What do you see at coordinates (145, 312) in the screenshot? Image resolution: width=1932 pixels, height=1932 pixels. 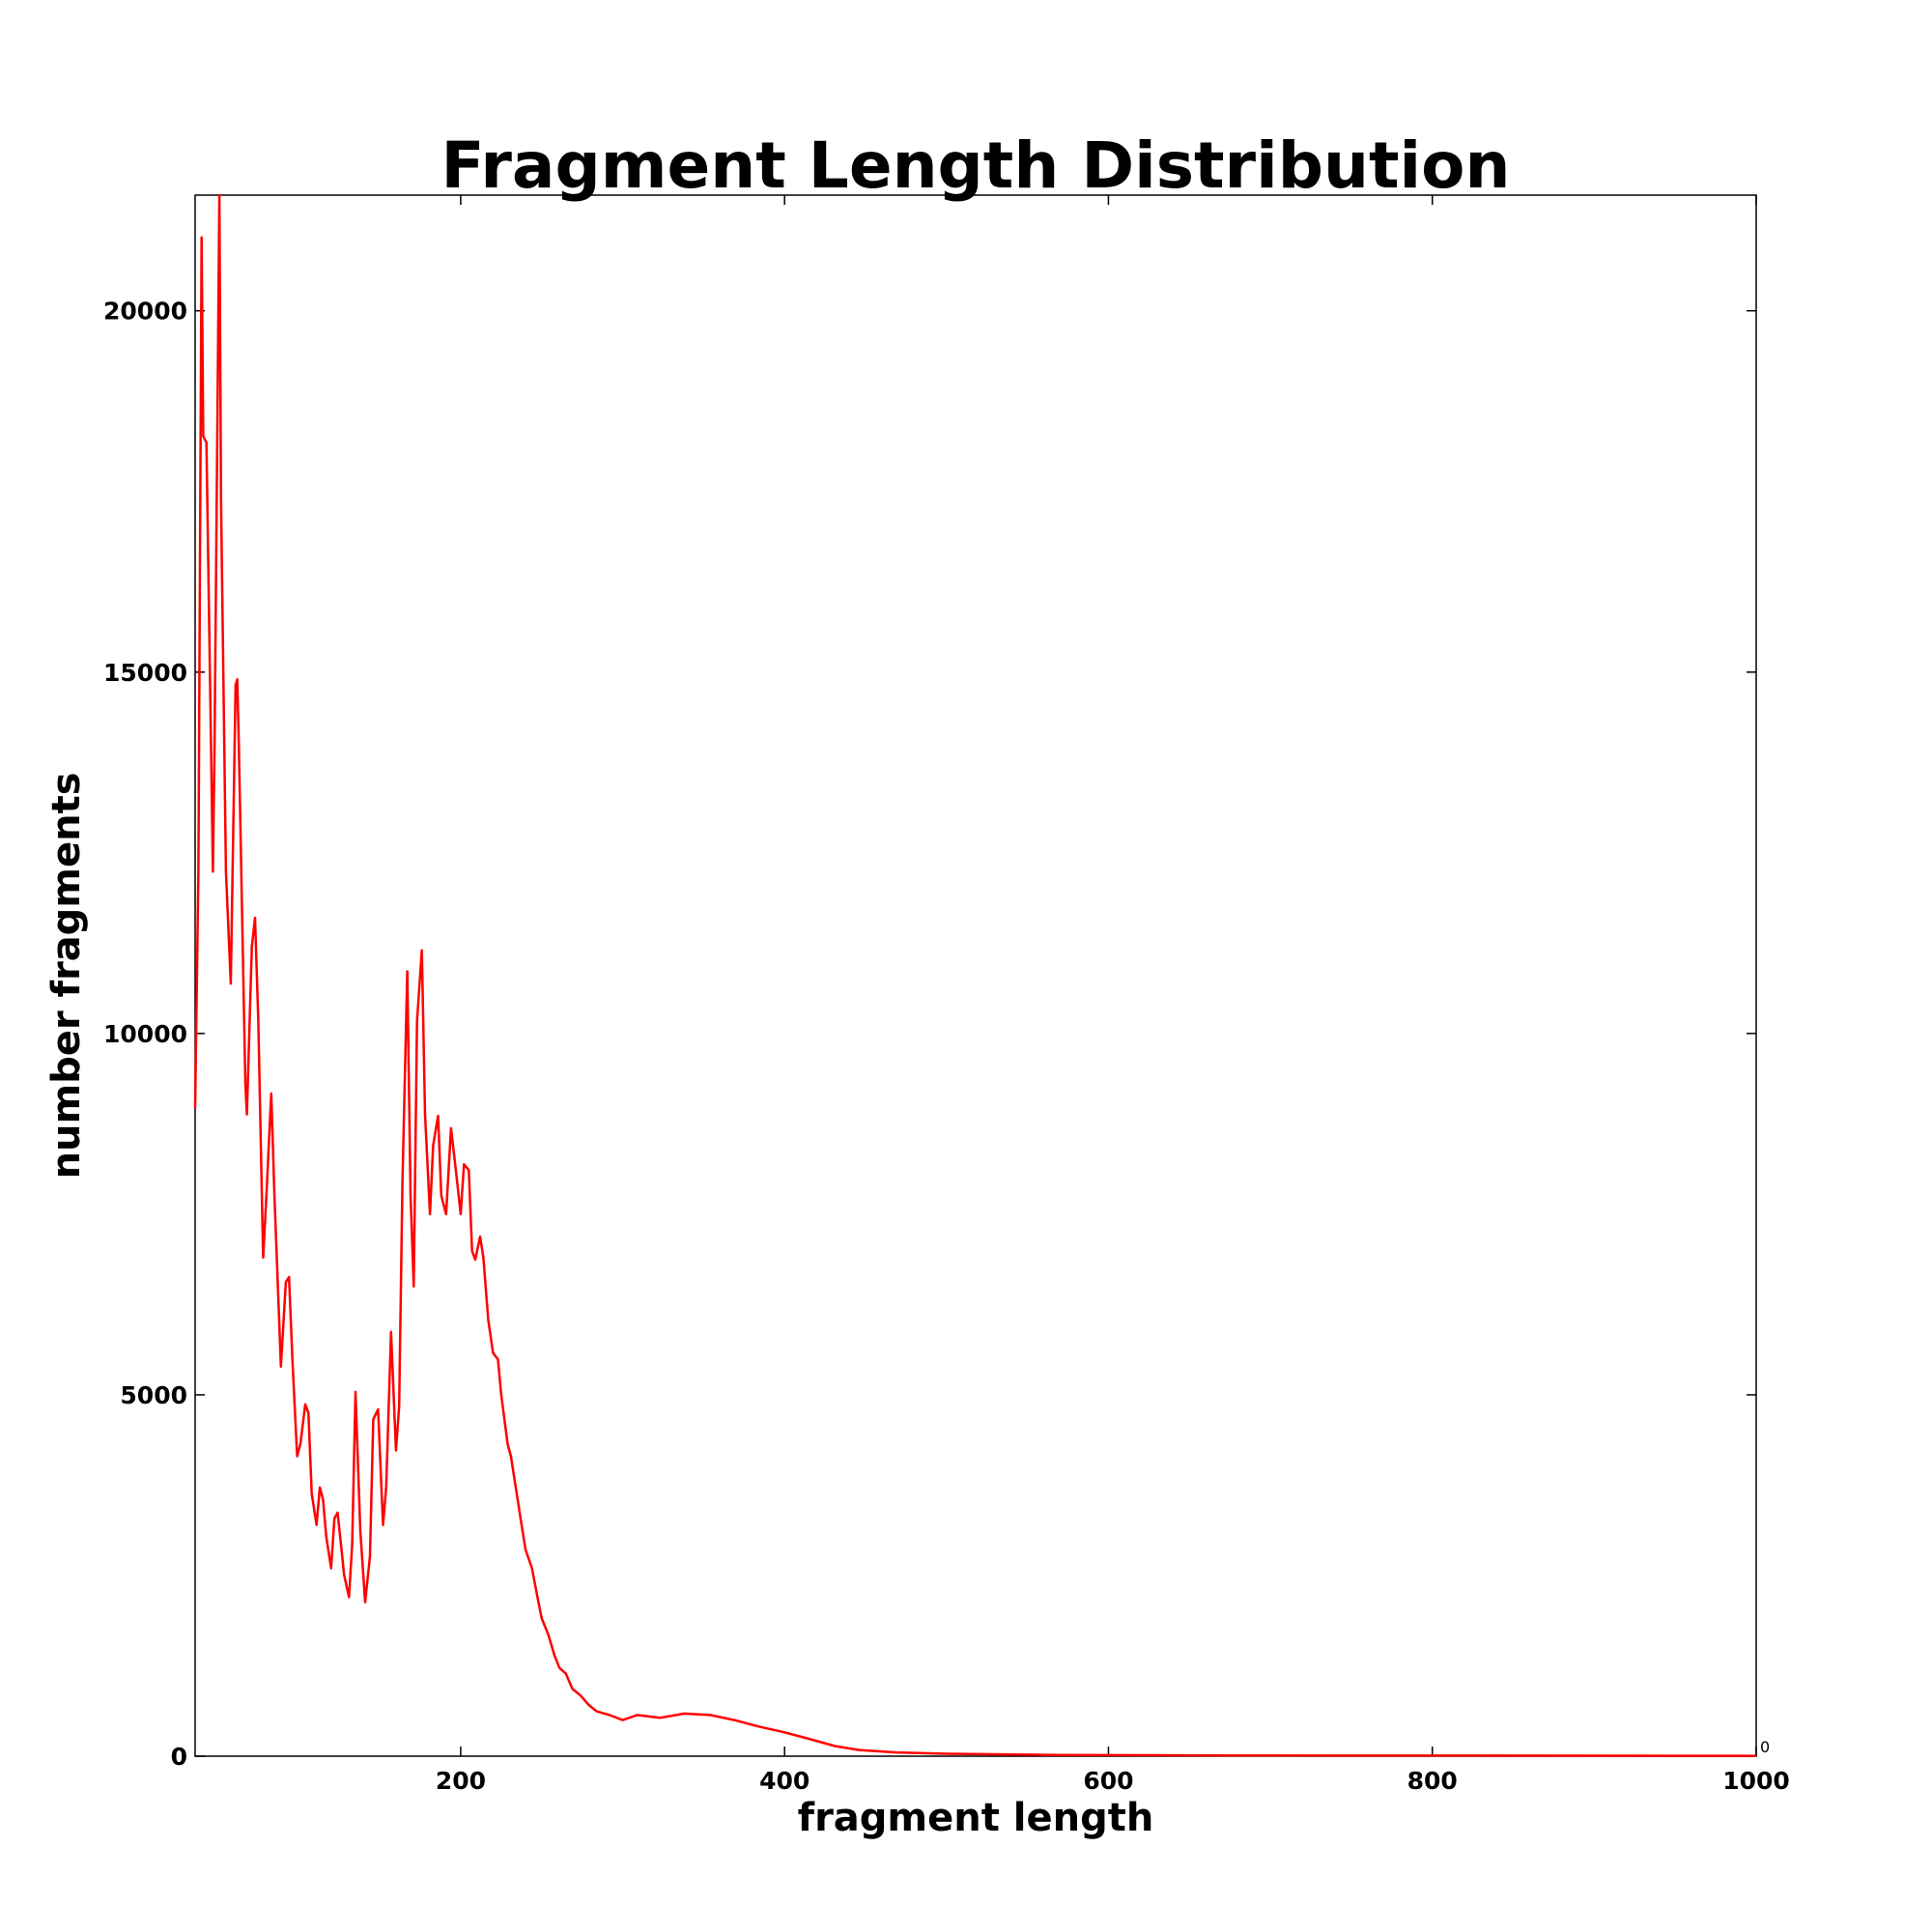 I see `y-tick-label: 20000` at bounding box center [145, 312].